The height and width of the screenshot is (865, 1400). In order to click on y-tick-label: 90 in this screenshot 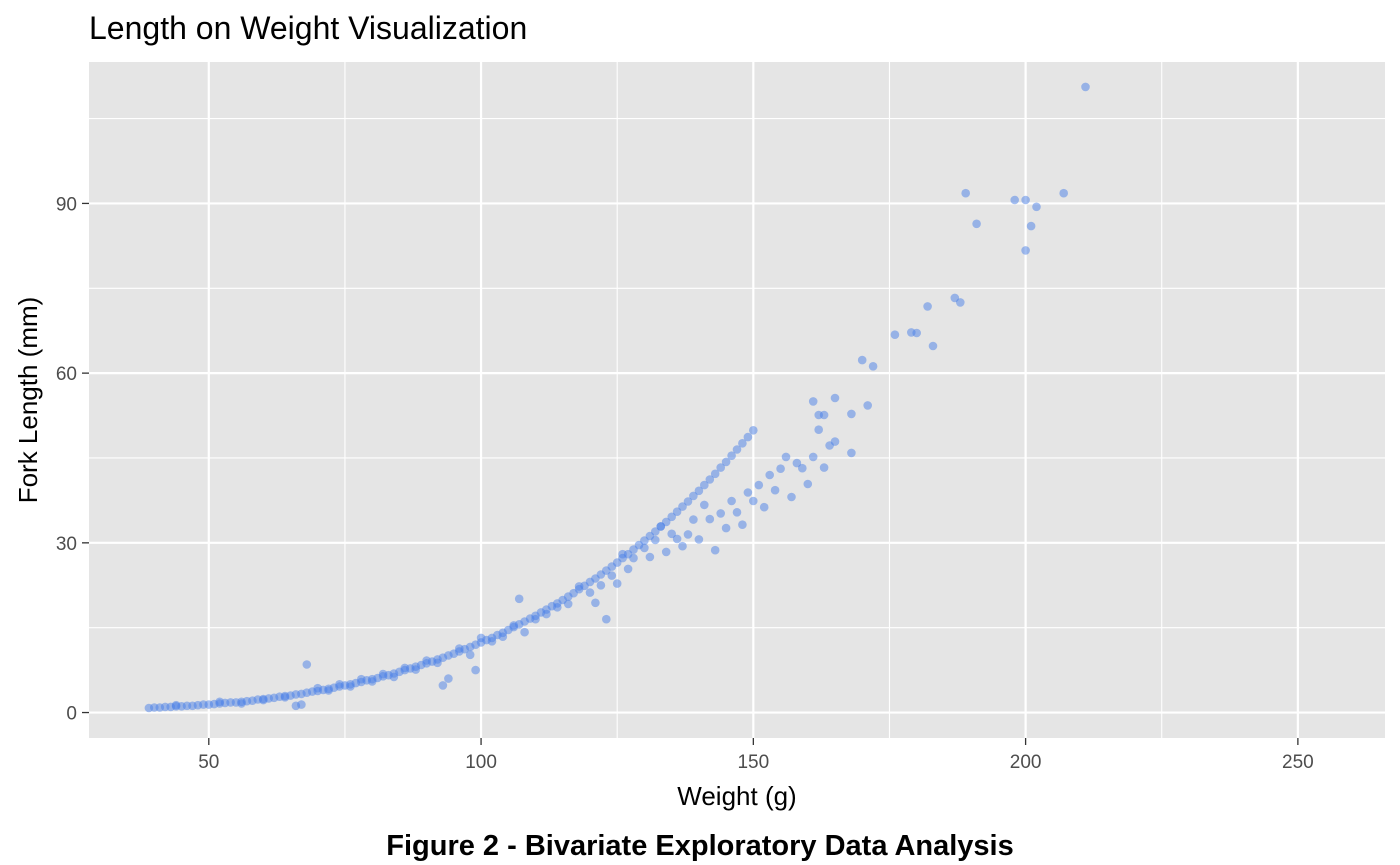, I will do `click(66, 204)`.